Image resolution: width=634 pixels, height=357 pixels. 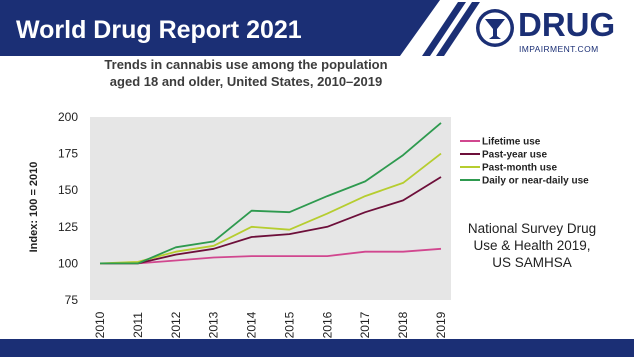 What do you see at coordinates (567, 24) in the screenshot?
I see `logo-wordmark: DRUG` at bounding box center [567, 24].